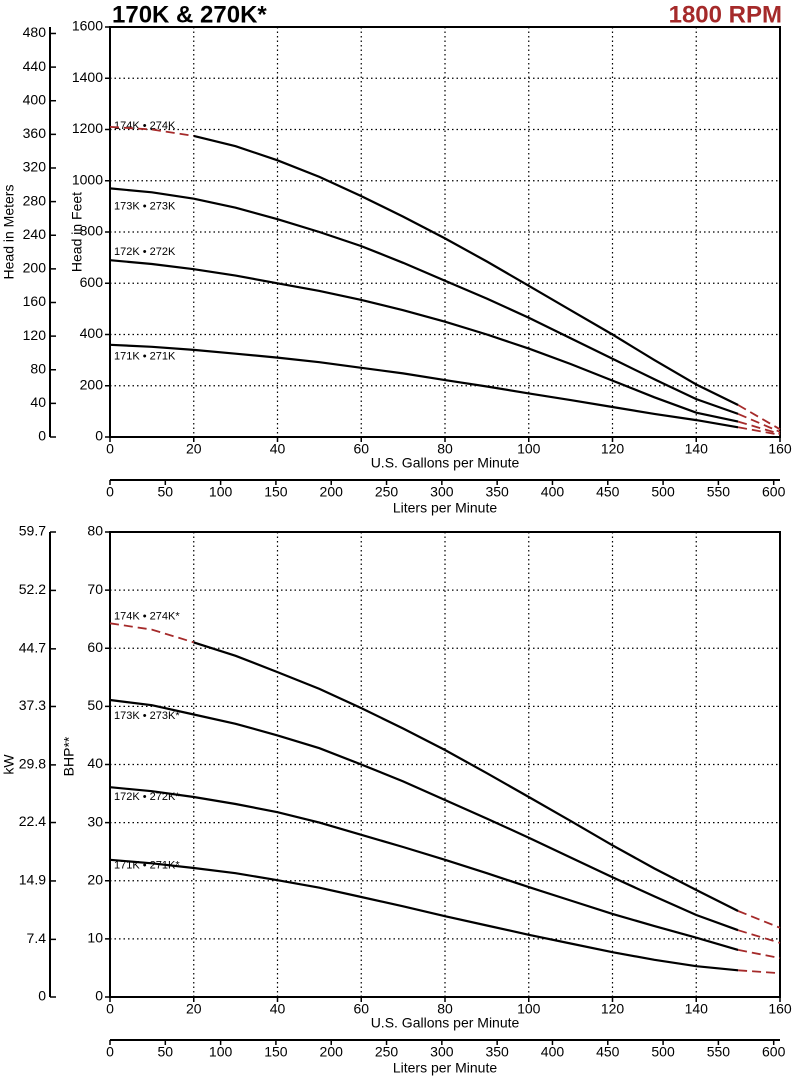 This screenshot has height=1080, width=800. I want to click on y2-tick-label: 480, so click(35, 32).